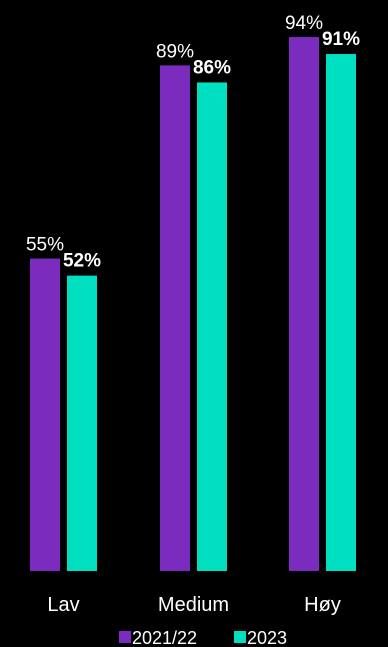 This screenshot has height=647, width=388. What do you see at coordinates (63, 605) in the screenshot?
I see `category-label-lav: Lav` at bounding box center [63, 605].